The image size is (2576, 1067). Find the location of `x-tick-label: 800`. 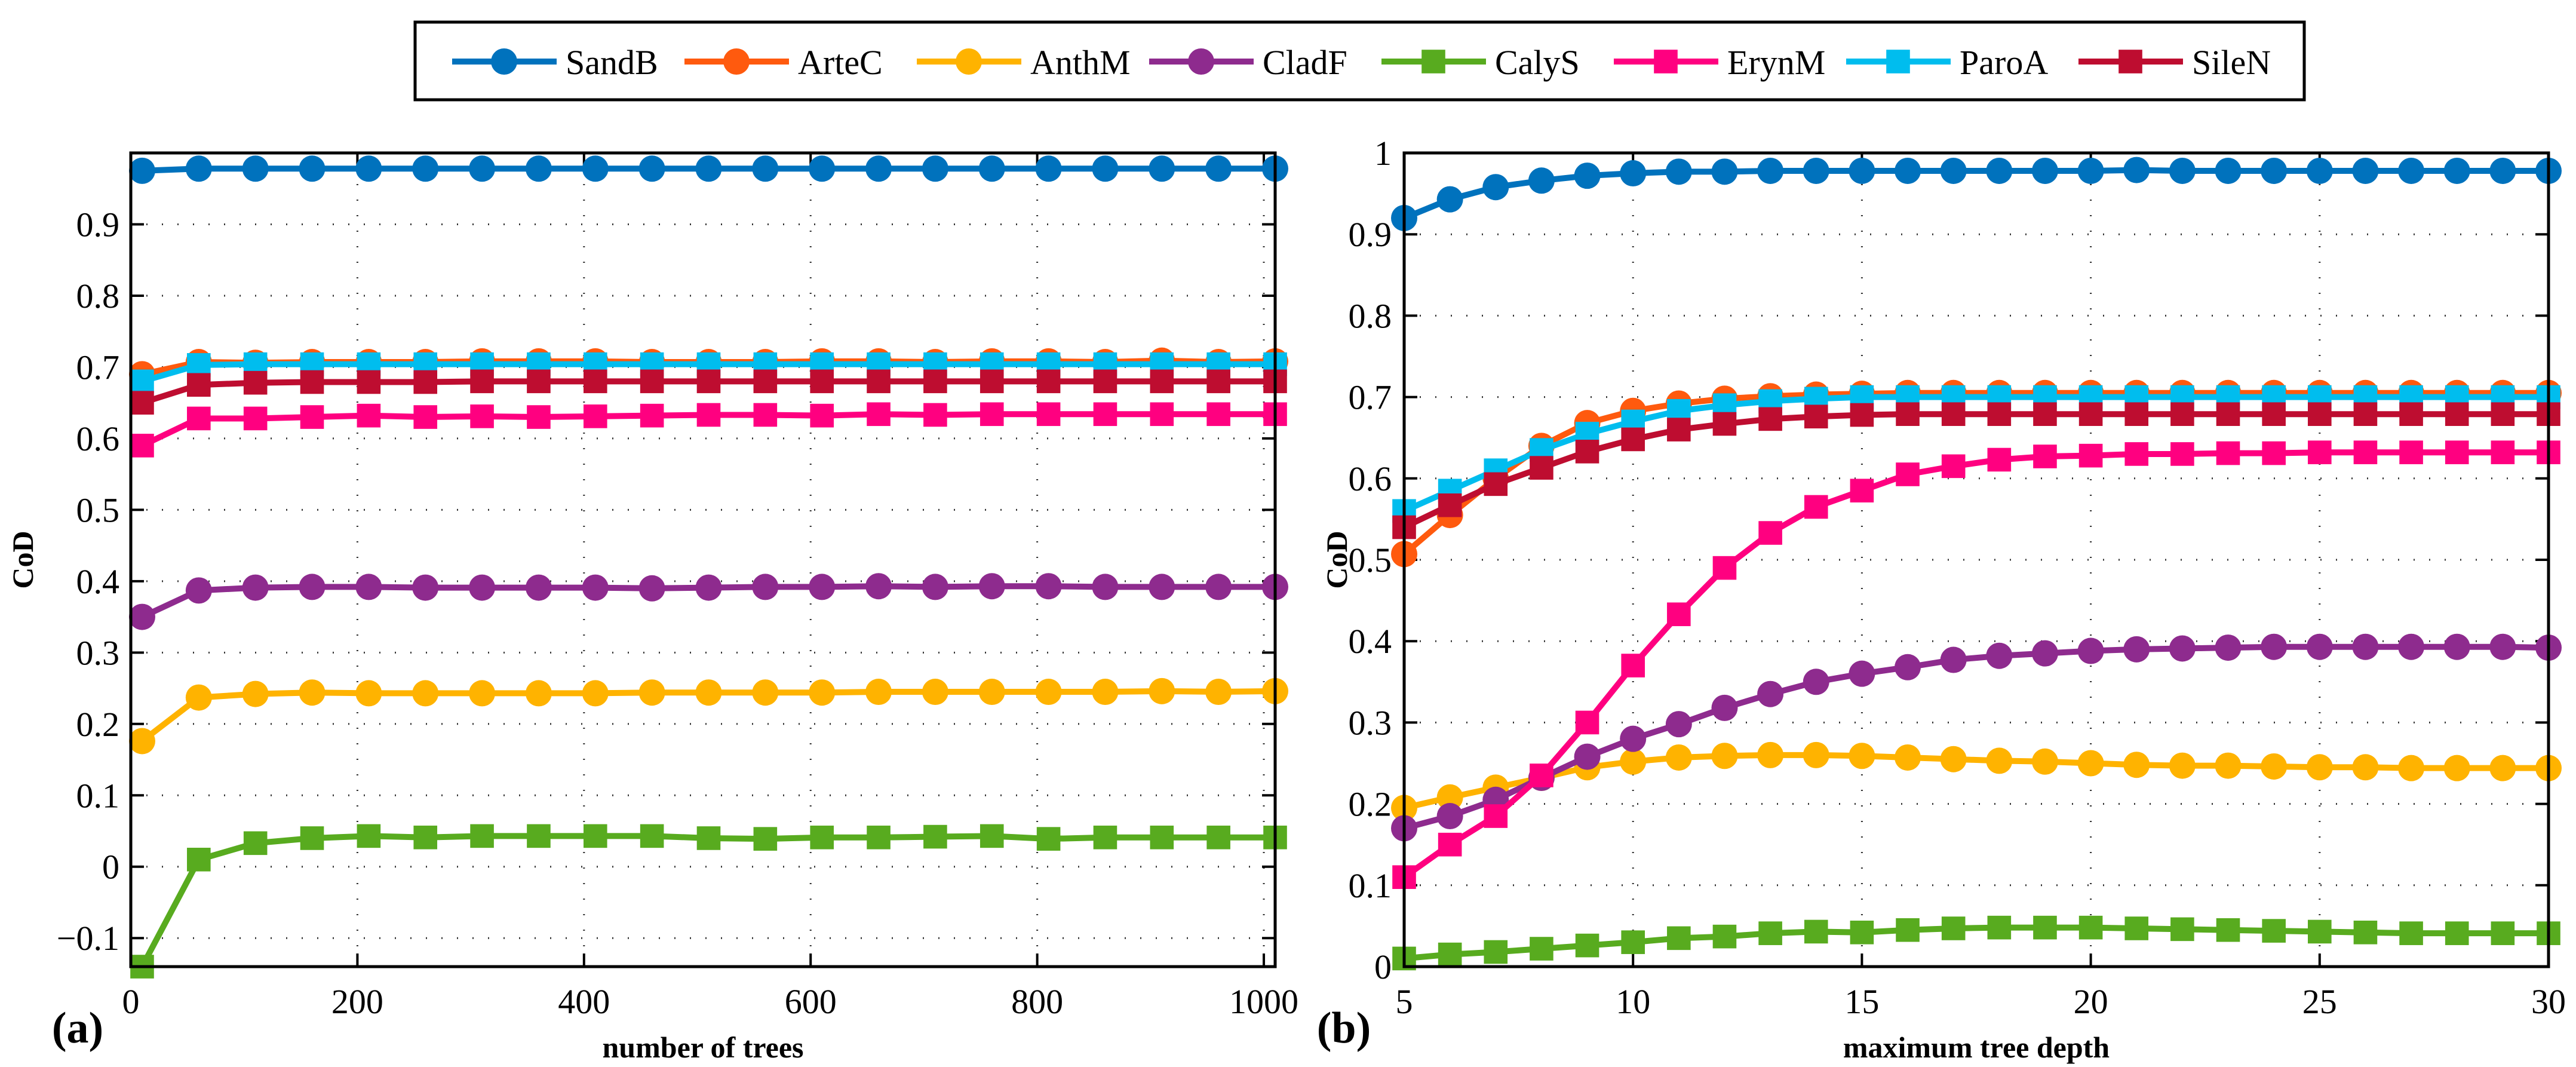

x-tick-label: 800 is located at coordinates (1037, 1001).